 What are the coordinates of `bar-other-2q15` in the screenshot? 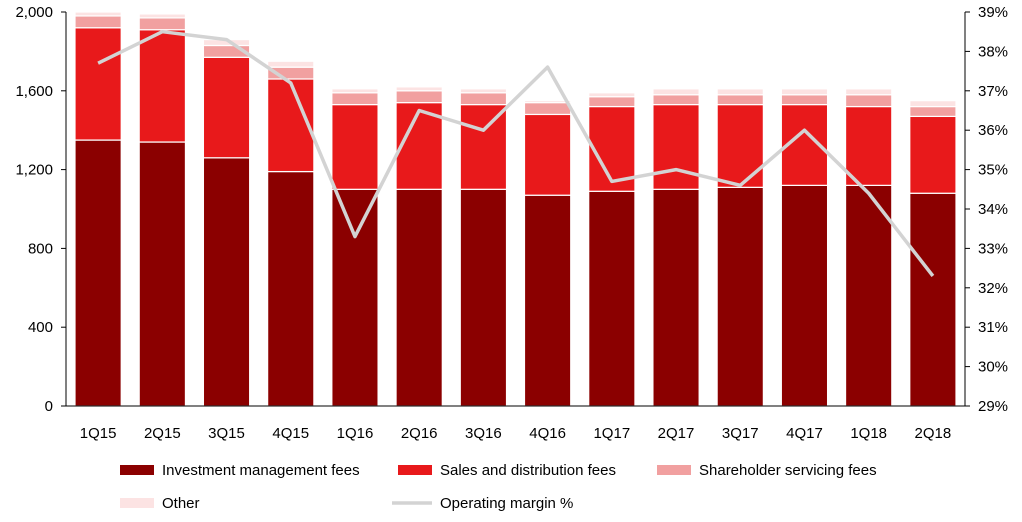 It's located at (162, 16).